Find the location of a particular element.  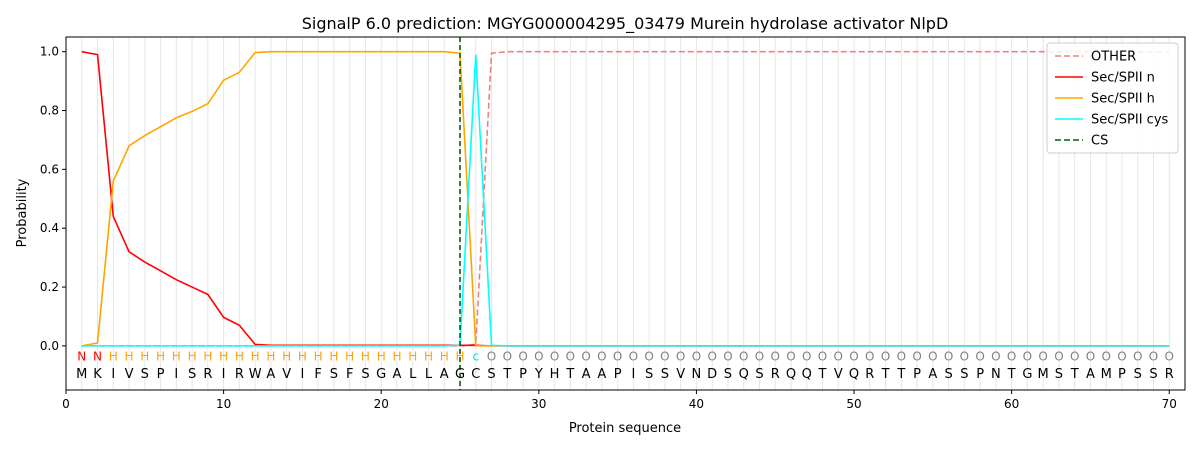

residue-8: S is located at coordinates (192, 374).